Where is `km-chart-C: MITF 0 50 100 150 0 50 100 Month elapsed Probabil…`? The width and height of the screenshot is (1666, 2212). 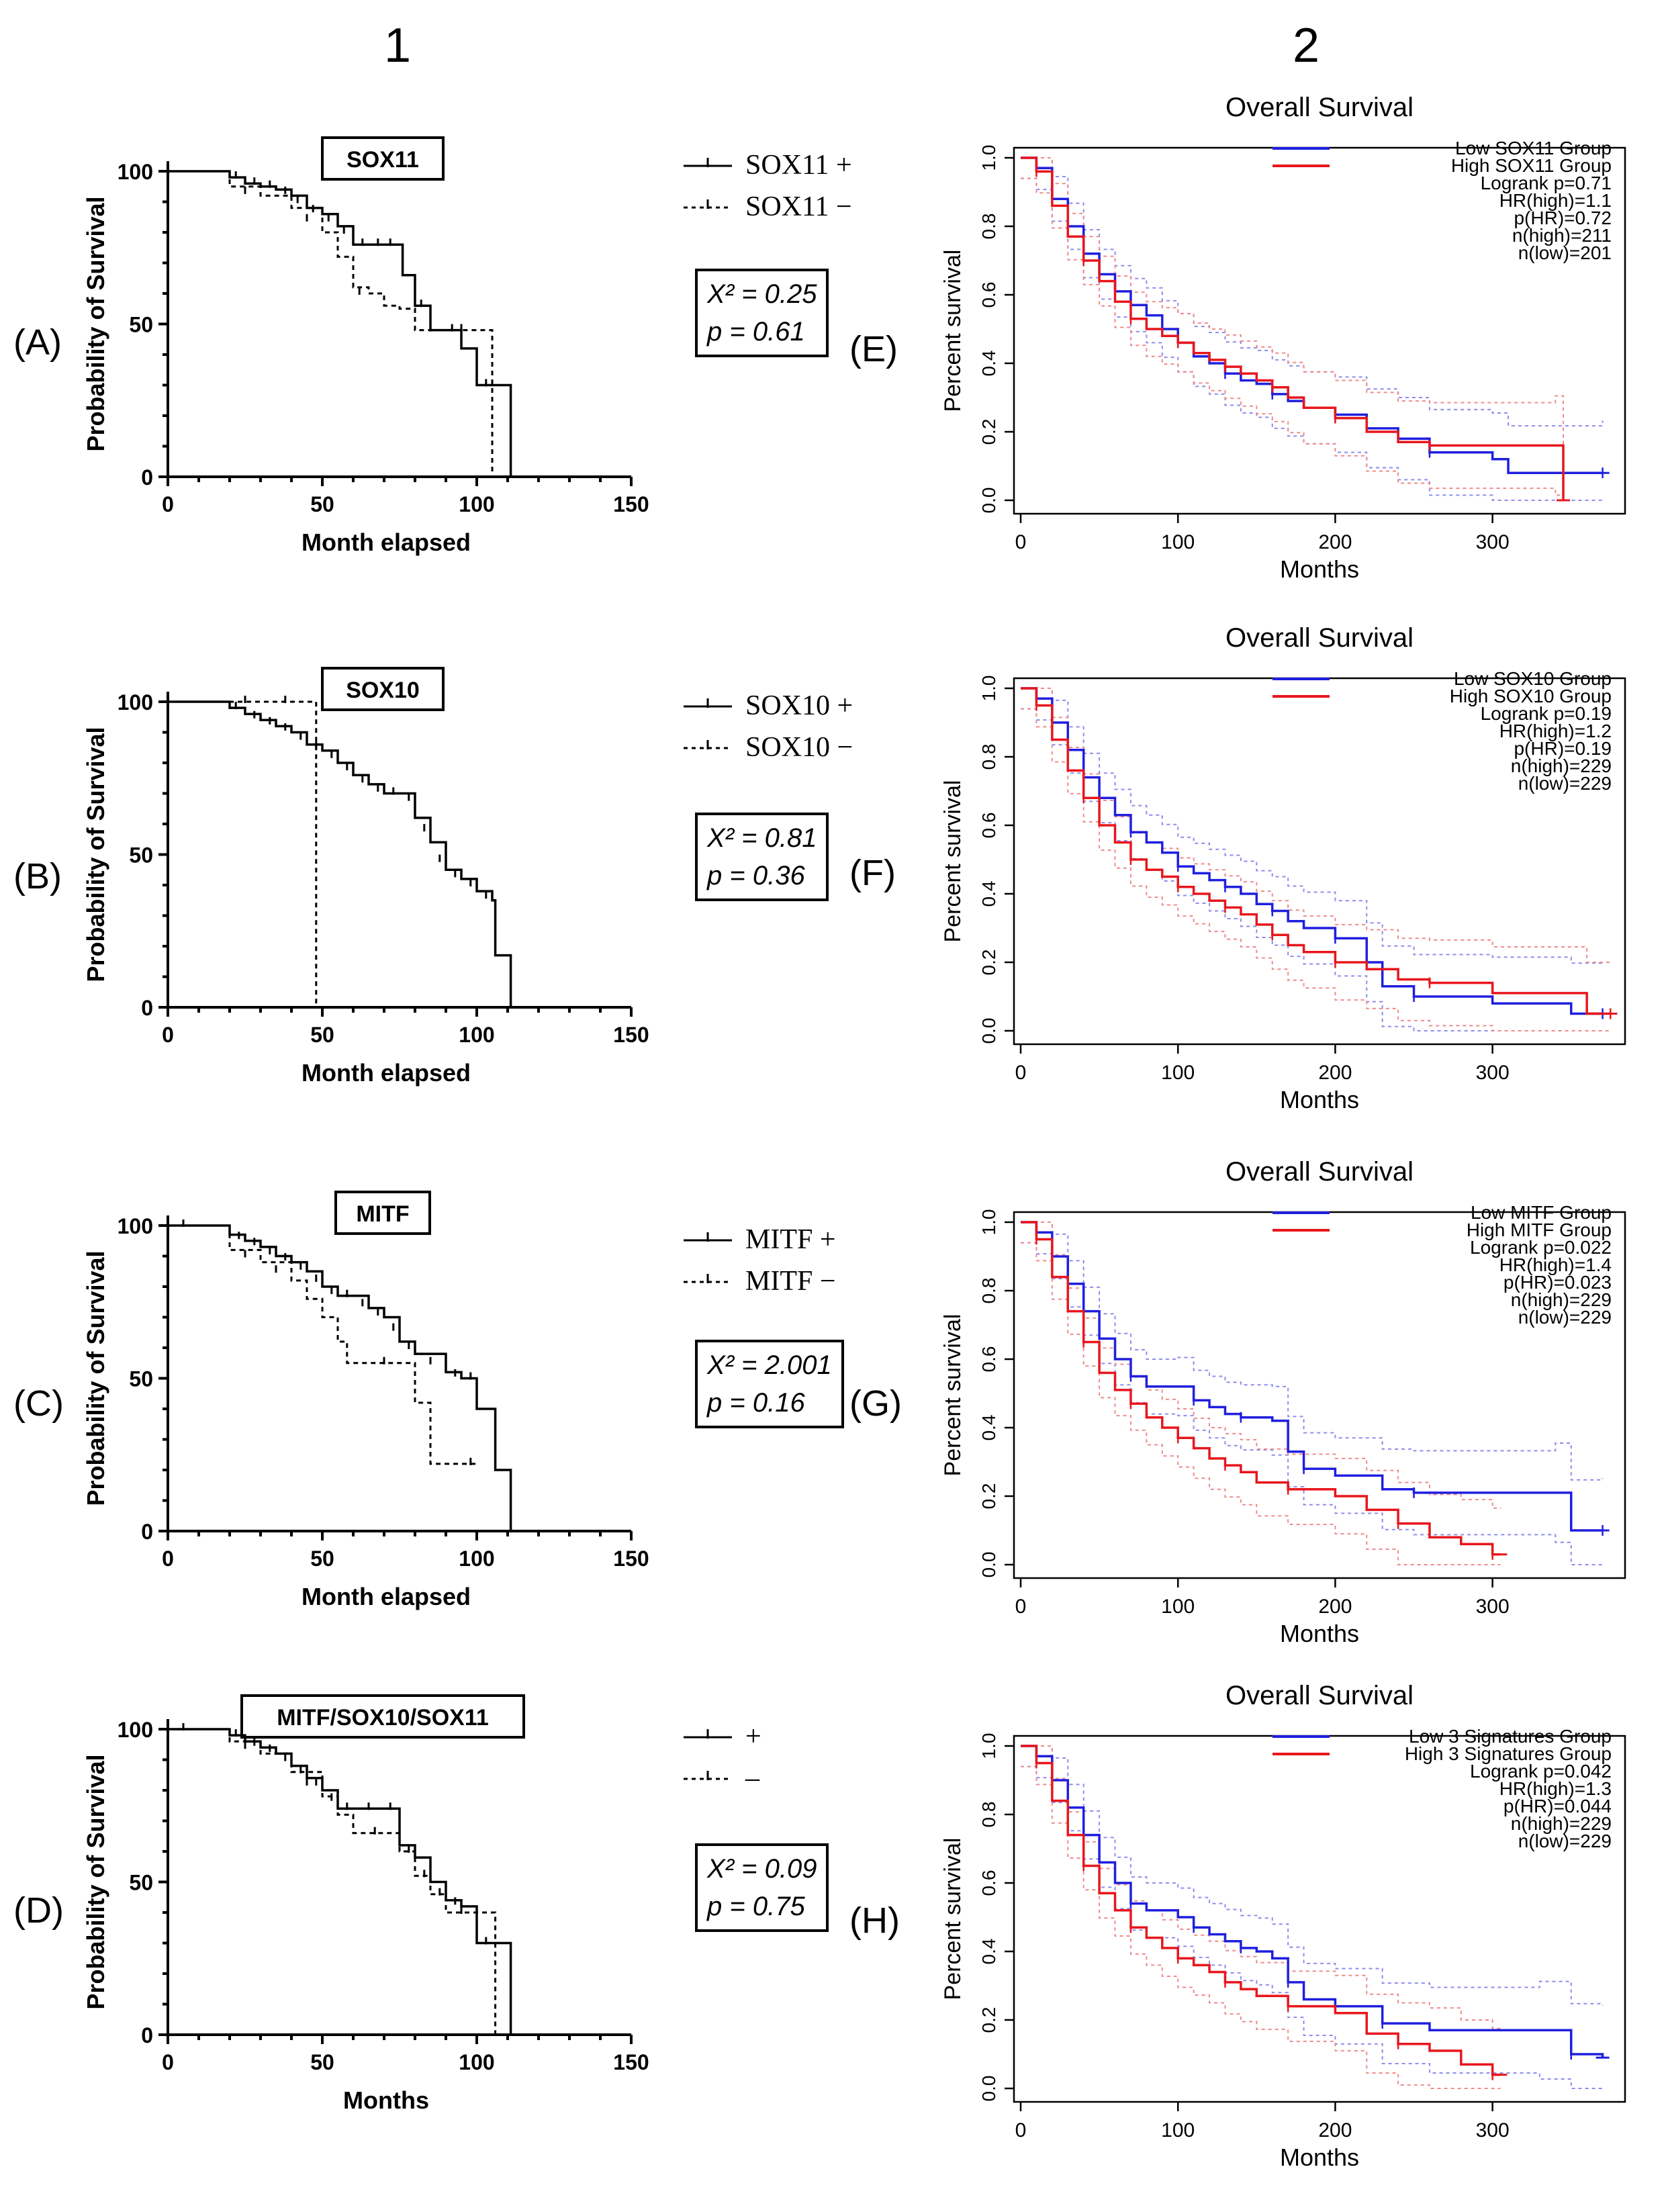
km-chart-C: MITF 0 50 100 150 0 50 100 Month elapsed Probabil… is located at coordinates (365, 1400).